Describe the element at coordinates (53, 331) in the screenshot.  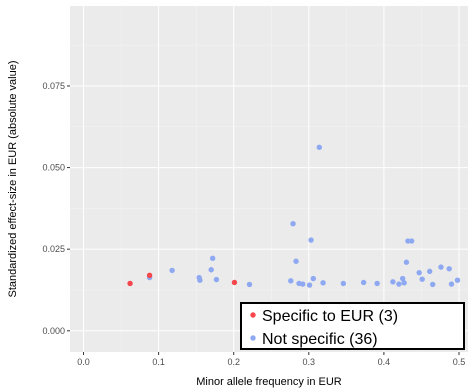
I see `y-tick-label: 0.000` at that location.